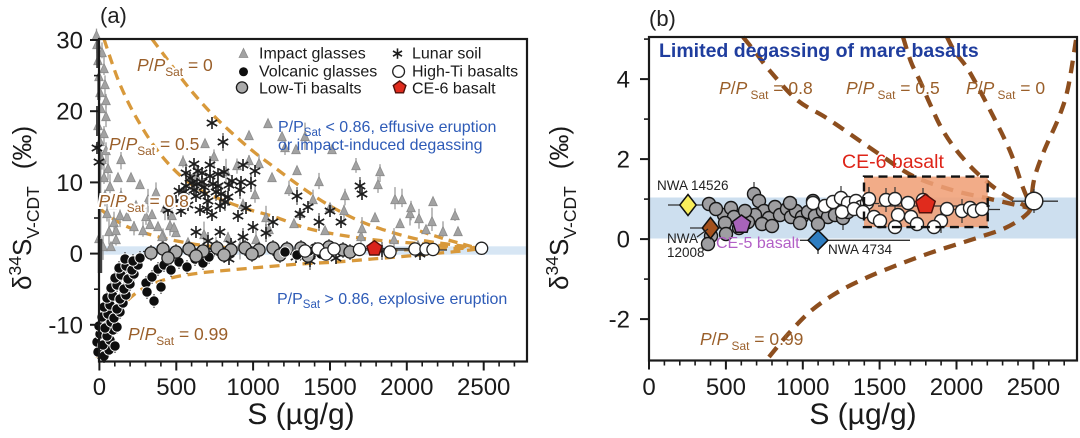  Describe the element at coordinates (686, 252) in the screenshot. I see `svg-text: 12008` at that location.